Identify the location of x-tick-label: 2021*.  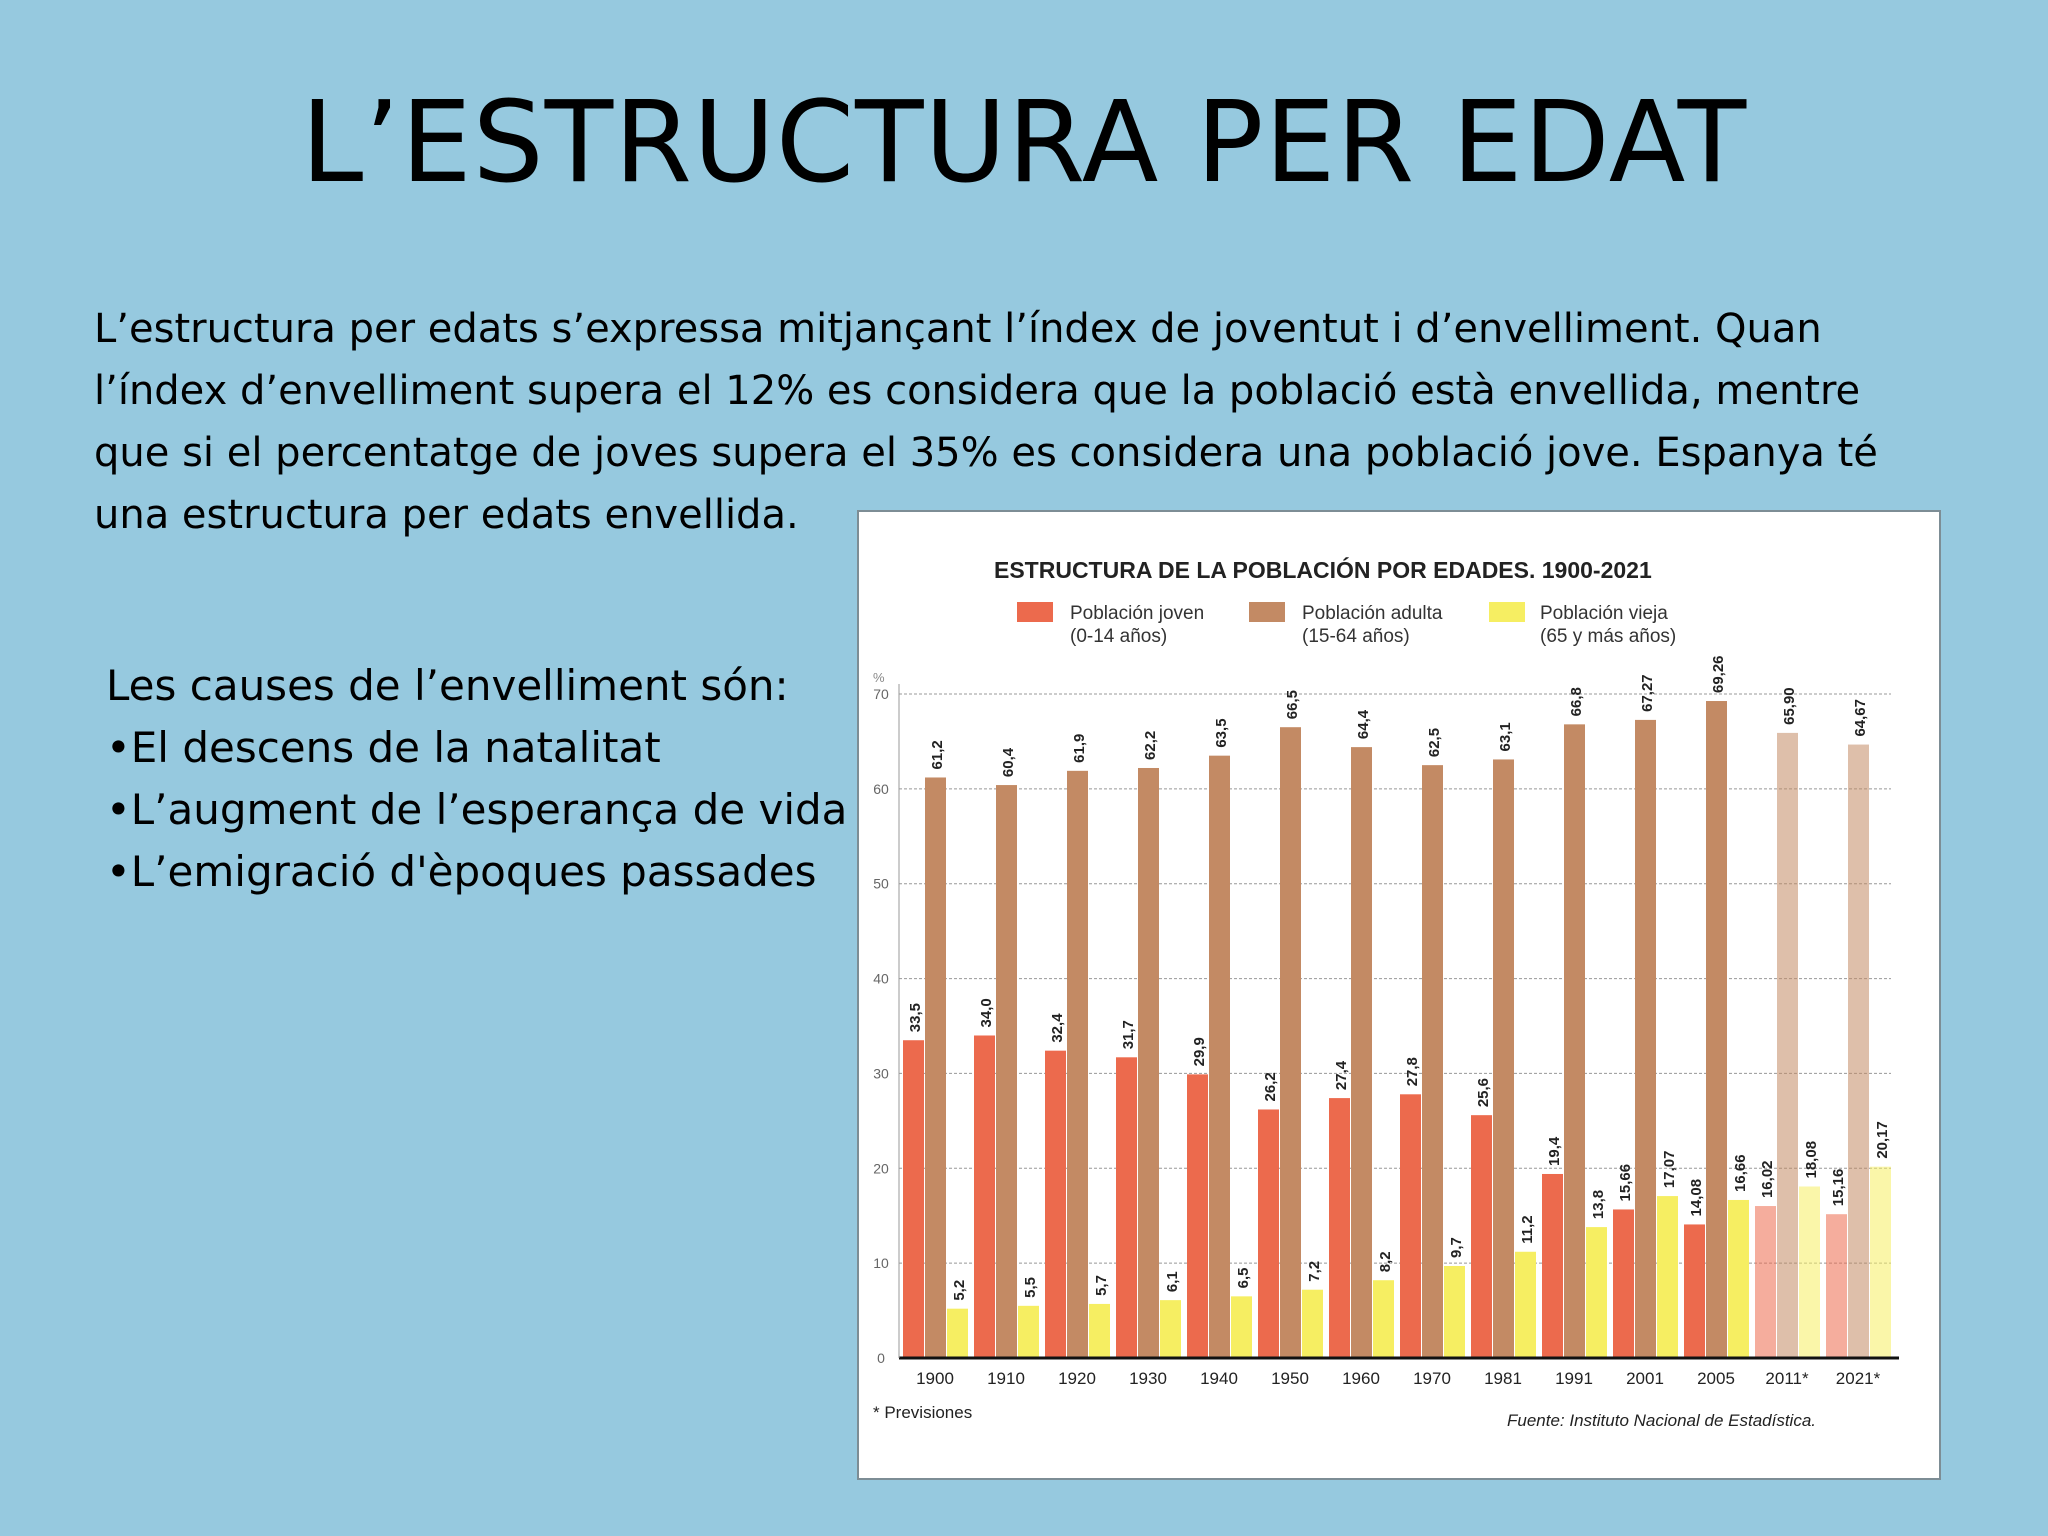
(1858, 1378).